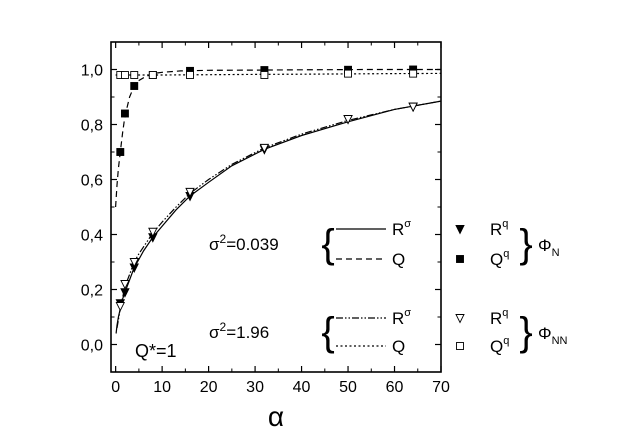 This screenshot has height=436, width=628. I want to click on legend-marker-label-0-0: Rq, so click(499, 228).